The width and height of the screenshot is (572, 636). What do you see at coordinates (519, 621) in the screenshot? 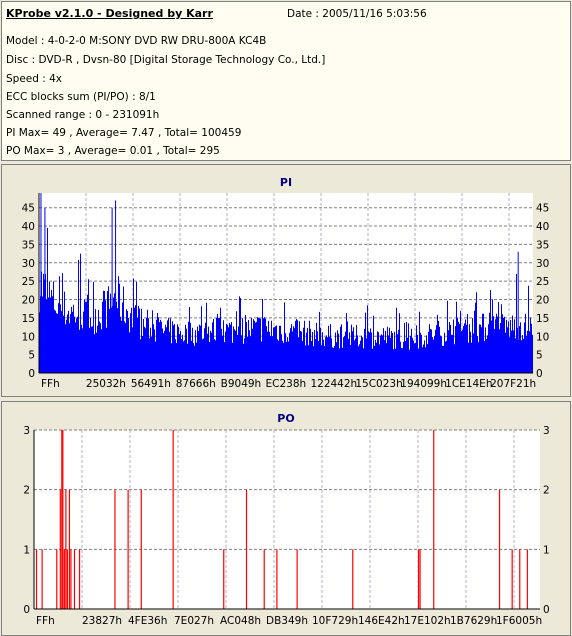
I see `x-tick-label: 1F6005h` at bounding box center [519, 621].